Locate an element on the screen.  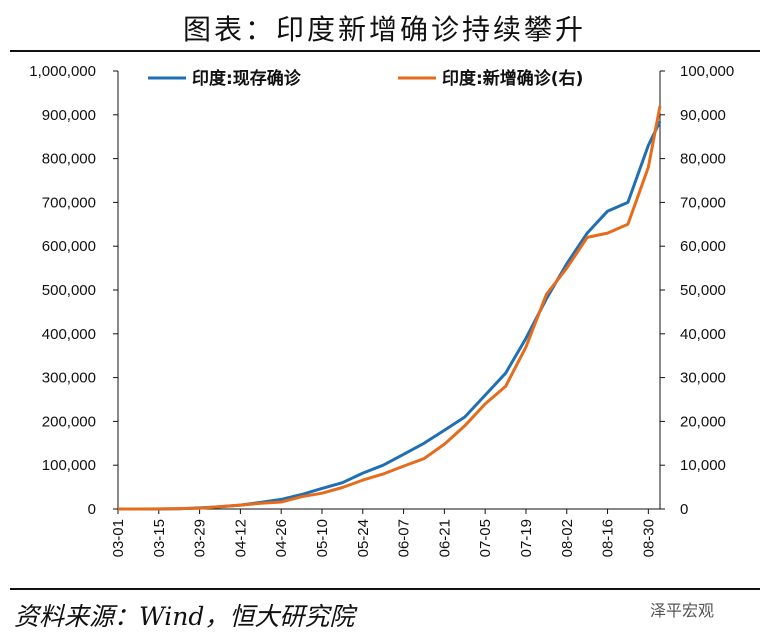
title-divider is located at coordinates (385, 51).